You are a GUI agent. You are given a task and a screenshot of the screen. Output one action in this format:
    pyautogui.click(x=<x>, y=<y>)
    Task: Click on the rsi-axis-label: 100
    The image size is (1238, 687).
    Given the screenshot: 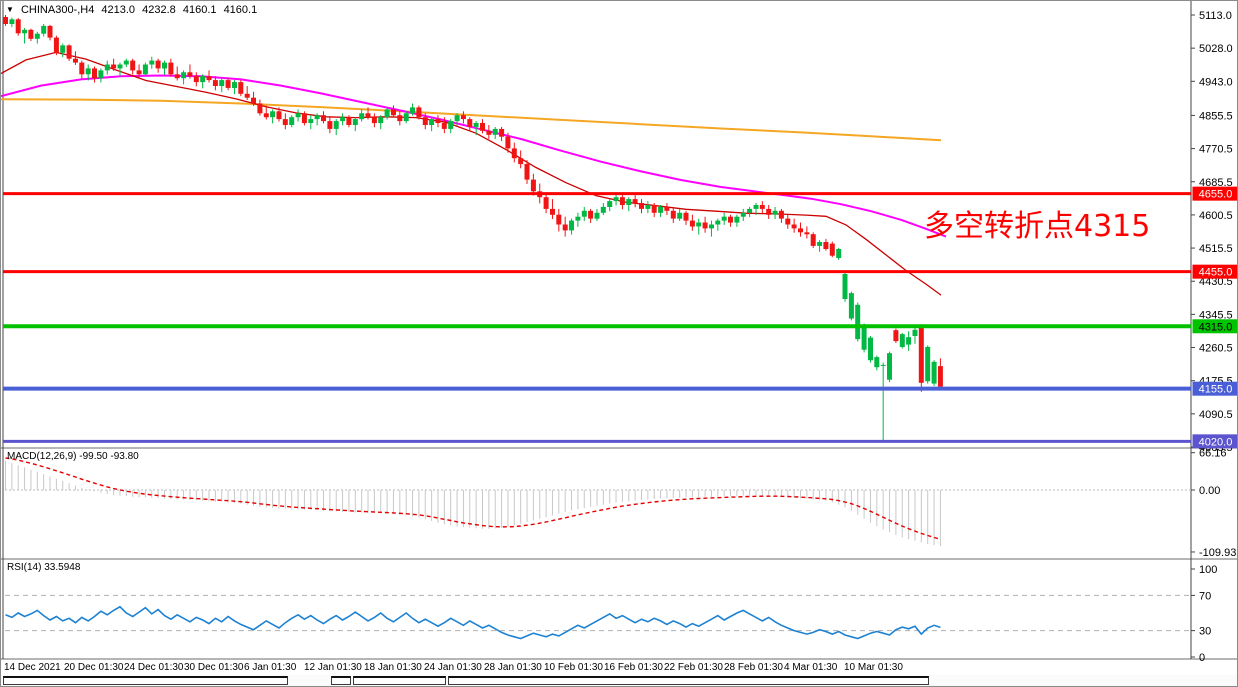 What is the action you would take?
    pyautogui.click(x=1208, y=570)
    